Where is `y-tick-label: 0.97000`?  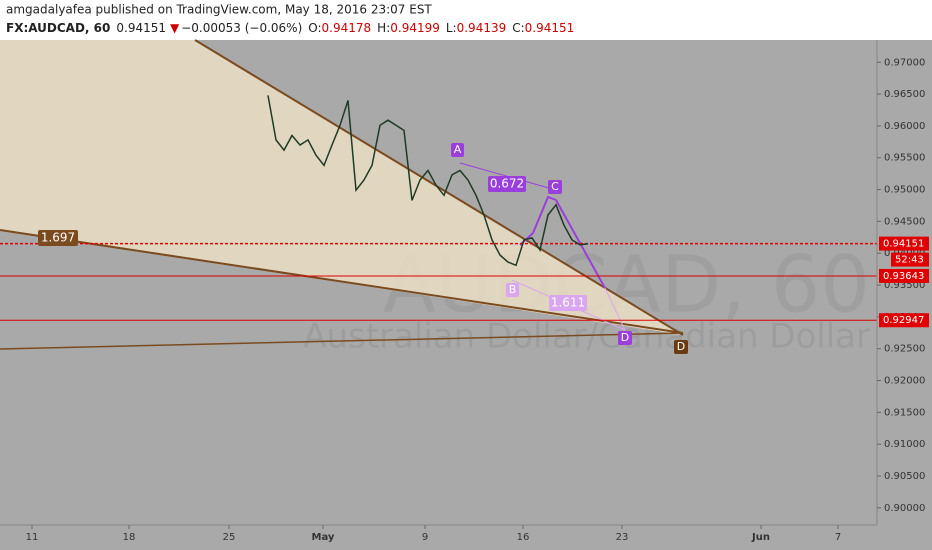
y-tick-label: 0.97000 is located at coordinates (904, 62).